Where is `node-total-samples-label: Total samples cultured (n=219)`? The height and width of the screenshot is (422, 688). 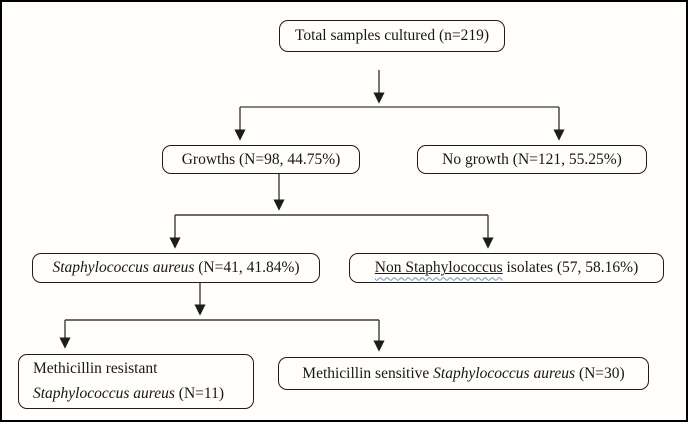
node-total-samples-label: Total samples cultured (n=219) is located at coordinates (392, 36).